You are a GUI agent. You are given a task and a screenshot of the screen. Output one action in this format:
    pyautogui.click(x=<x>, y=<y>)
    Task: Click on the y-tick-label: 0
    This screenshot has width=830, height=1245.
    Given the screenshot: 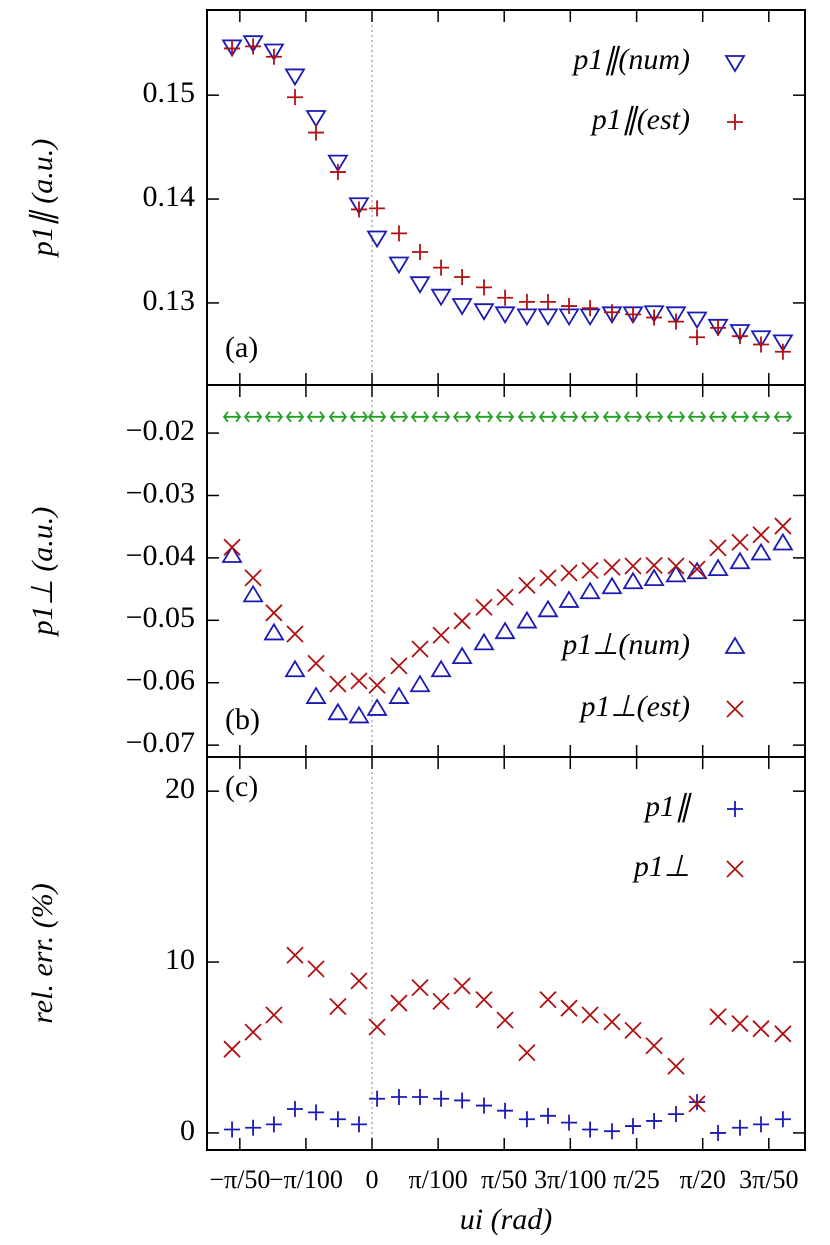 What is the action you would take?
    pyautogui.click(x=187, y=1130)
    